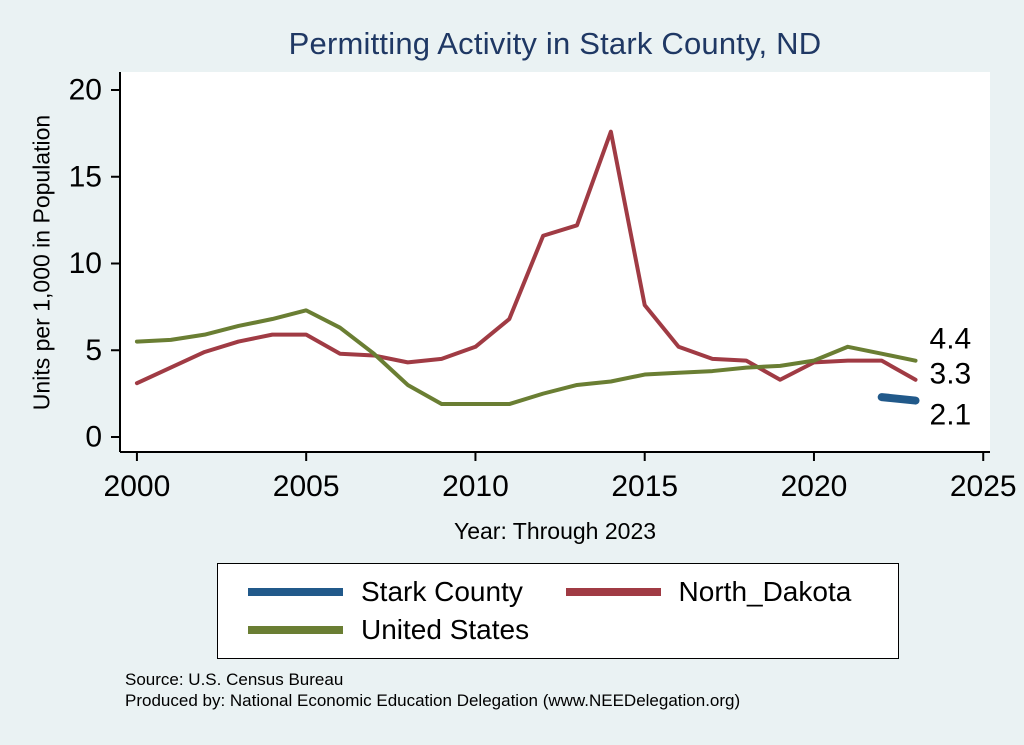 The width and height of the screenshot is (1024, 745). Describe the element at coordinates (951, 415) in the screenshot. I see `end-value-label: 2.1` at that location.